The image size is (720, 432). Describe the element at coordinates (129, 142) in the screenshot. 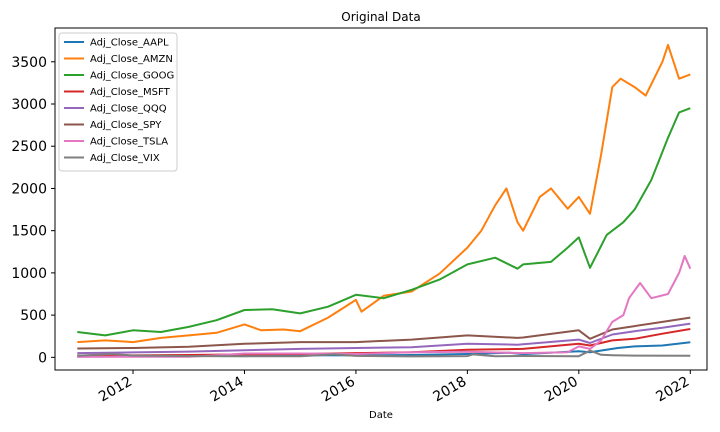

I see `legend-label: Adj_Close_TSLA` at that location.